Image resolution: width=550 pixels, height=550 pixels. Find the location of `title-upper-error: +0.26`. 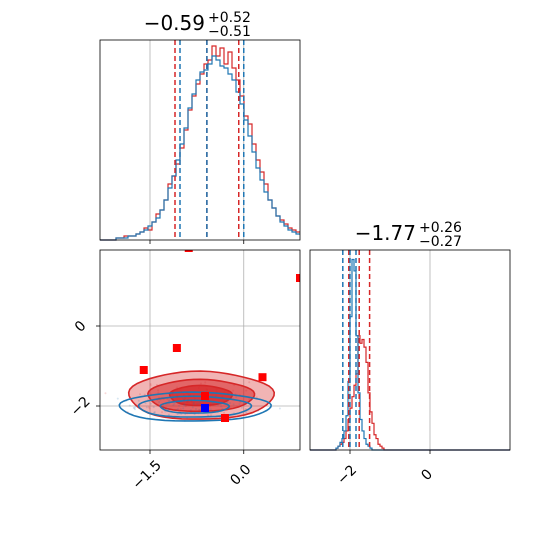

title-upper-error: +0.26 is located at coordinates (440, 228).